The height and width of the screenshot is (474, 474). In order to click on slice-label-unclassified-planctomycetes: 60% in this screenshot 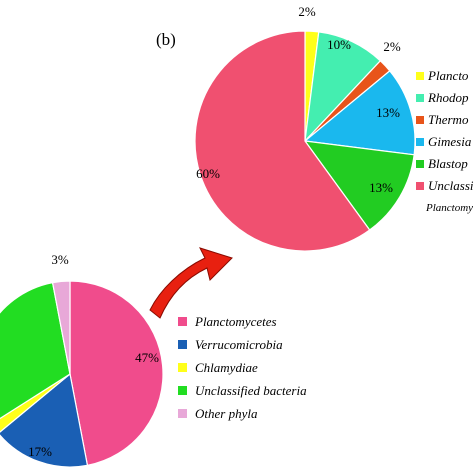, I will do `click(208, 173)`.